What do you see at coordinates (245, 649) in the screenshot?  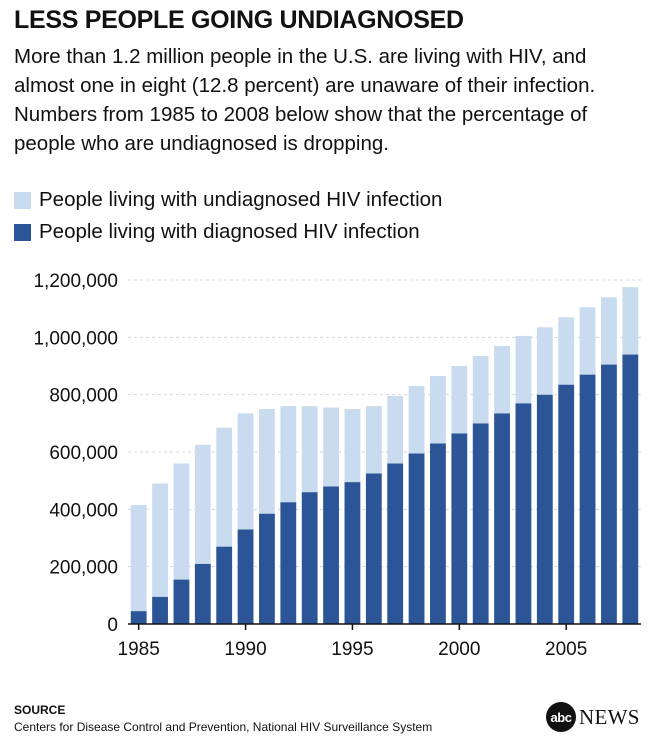 I see `x-tick-label: 1990` at bounding box center [245, 649].